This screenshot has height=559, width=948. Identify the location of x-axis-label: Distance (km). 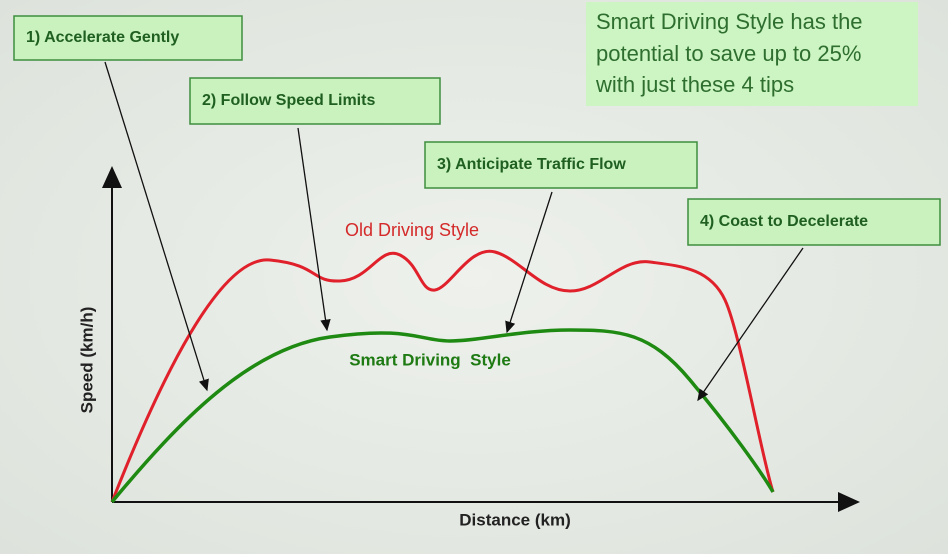
(514, 519).